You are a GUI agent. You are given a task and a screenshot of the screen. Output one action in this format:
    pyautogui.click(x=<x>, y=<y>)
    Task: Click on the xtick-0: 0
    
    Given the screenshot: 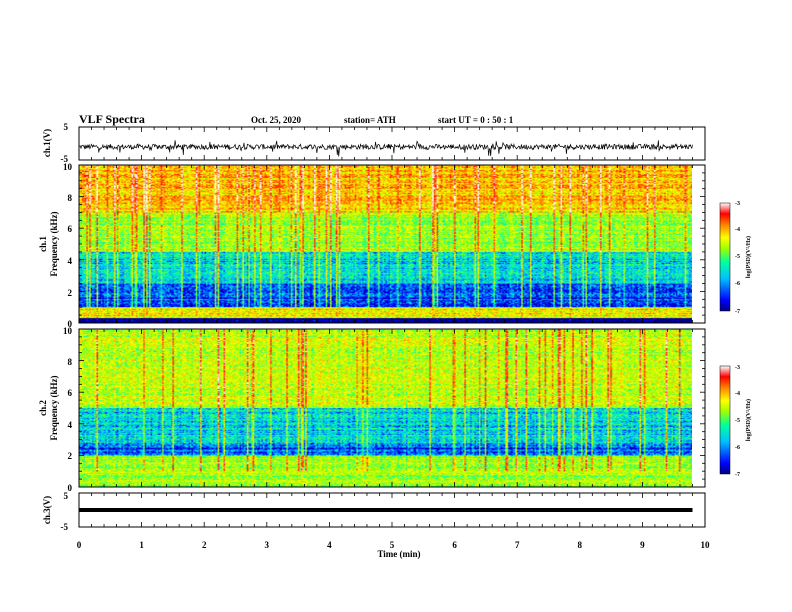 What is the action you would take?
    pyautogui.click(x=79, y=545)
    